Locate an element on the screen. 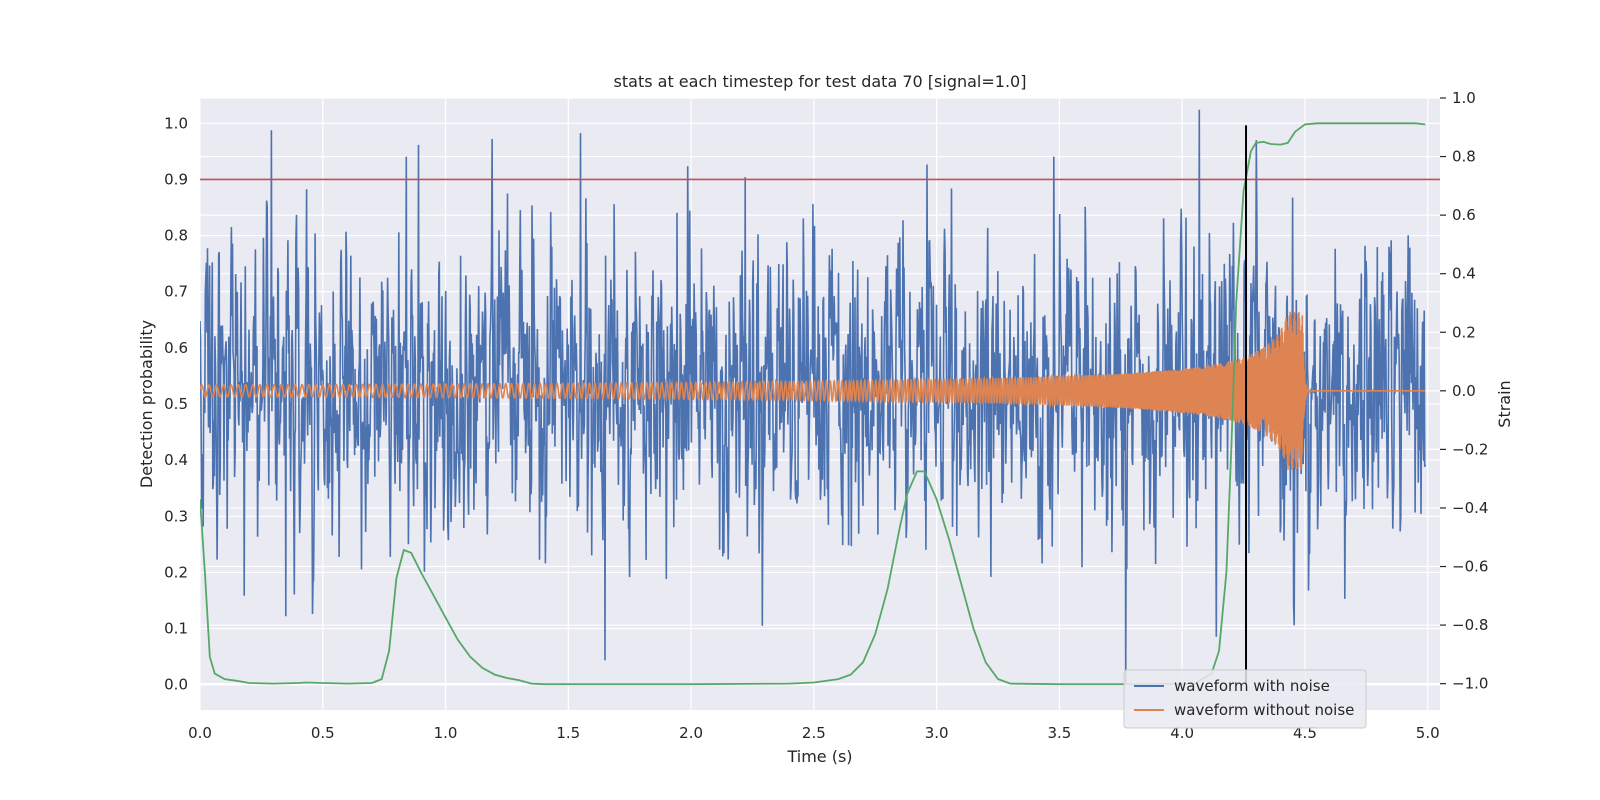  x-axis: 0.0 0.5 1.0 1.5 2.0 2.5 3.0 3.5 4.0 4.5 5.0 is located at coordinates (814, 733).